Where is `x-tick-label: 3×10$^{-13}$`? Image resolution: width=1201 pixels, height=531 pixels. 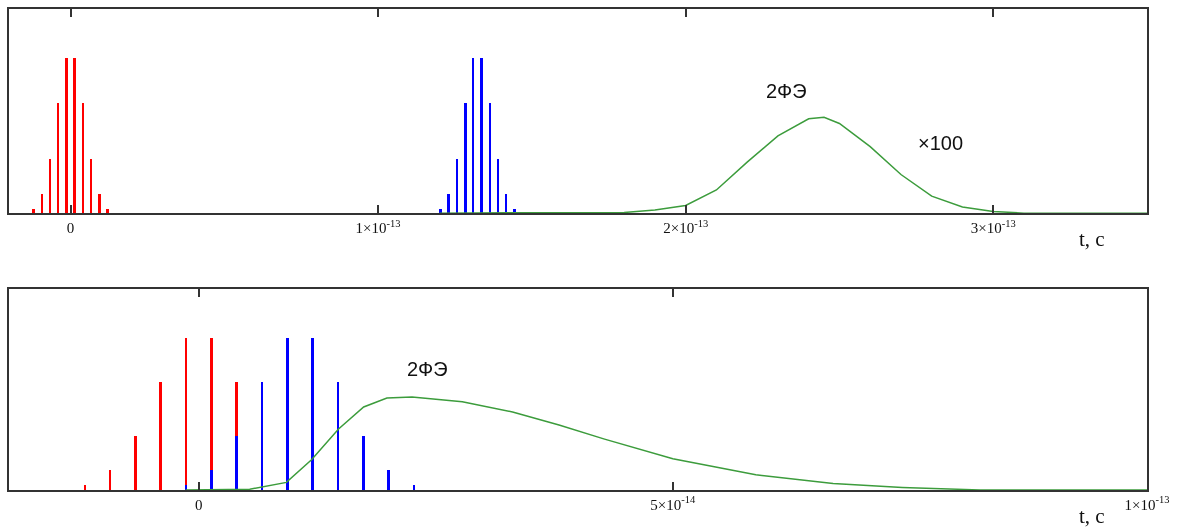 x-tick-label: 3×10$^{-13}$ is located at coordinates (993, 226).